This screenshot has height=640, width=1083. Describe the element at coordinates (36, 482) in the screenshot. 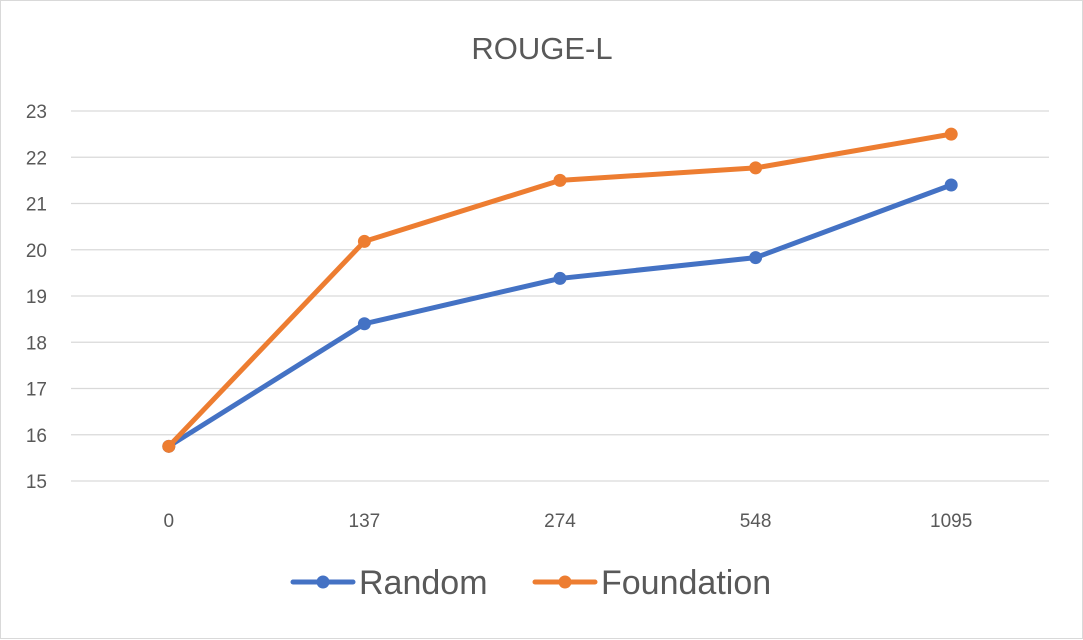

I see `y-tick-label: 15` at that location.